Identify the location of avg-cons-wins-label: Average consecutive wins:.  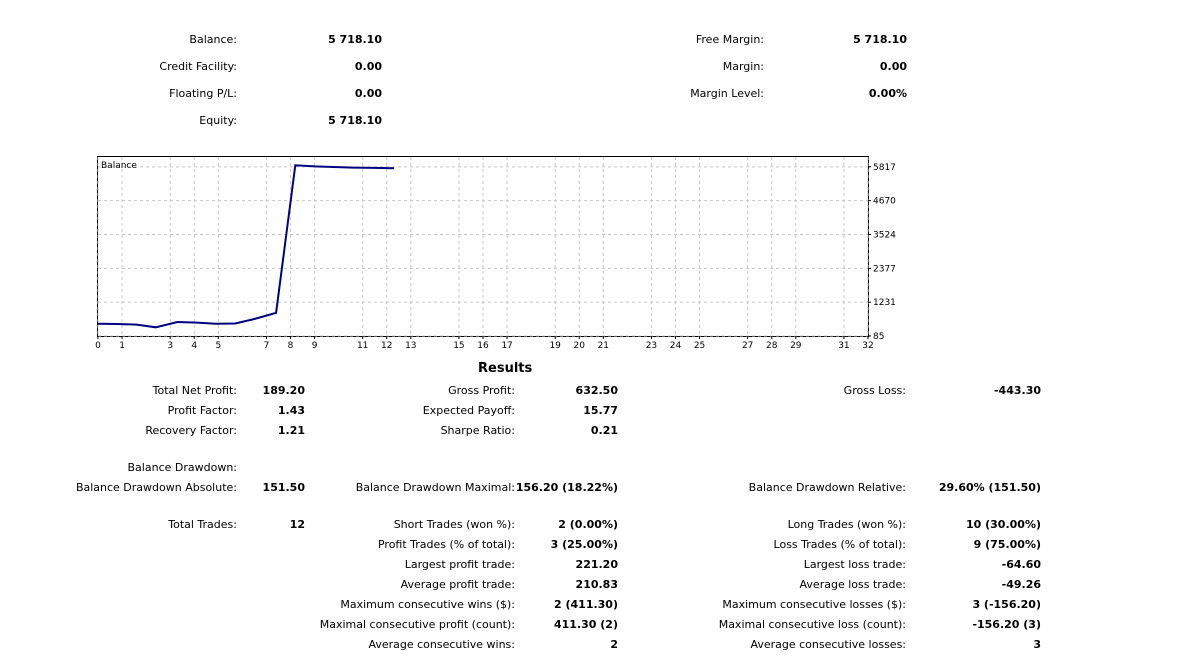
(441, 644).